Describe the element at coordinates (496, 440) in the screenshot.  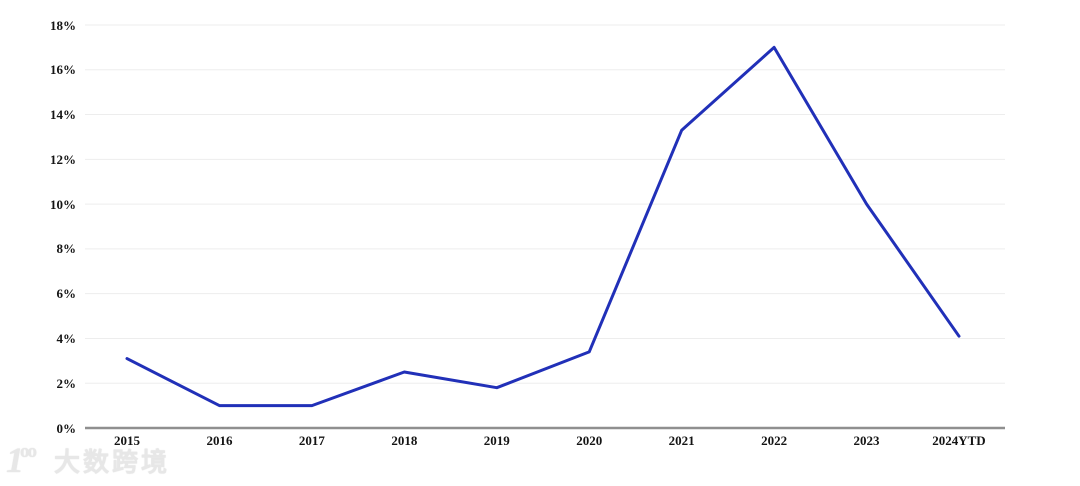
I see `x-tick-label: 2019` at that location.